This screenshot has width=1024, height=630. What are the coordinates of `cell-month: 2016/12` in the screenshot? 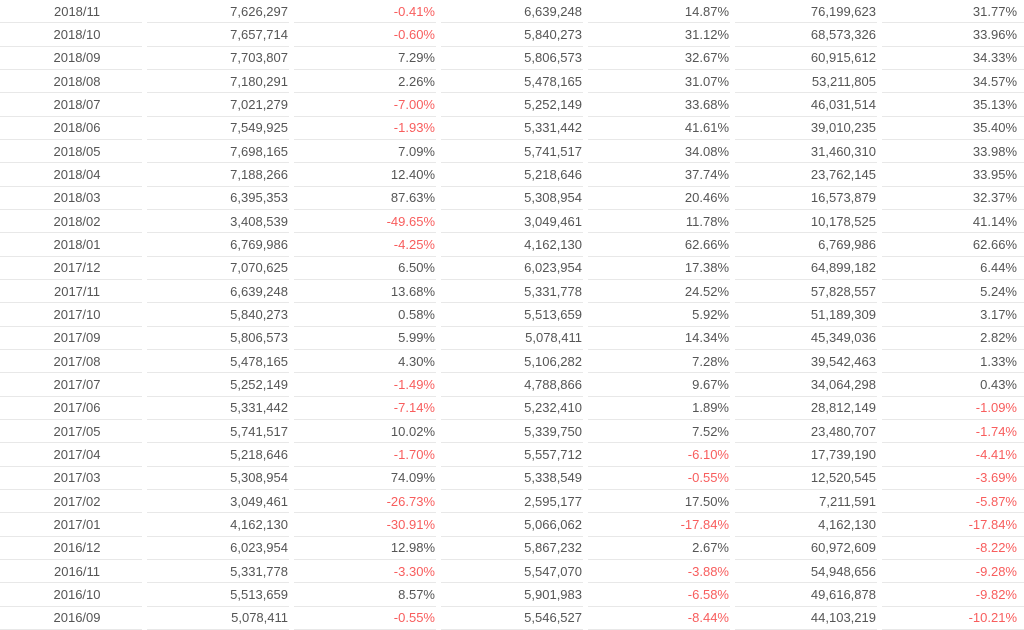 It's located at (71, 548).